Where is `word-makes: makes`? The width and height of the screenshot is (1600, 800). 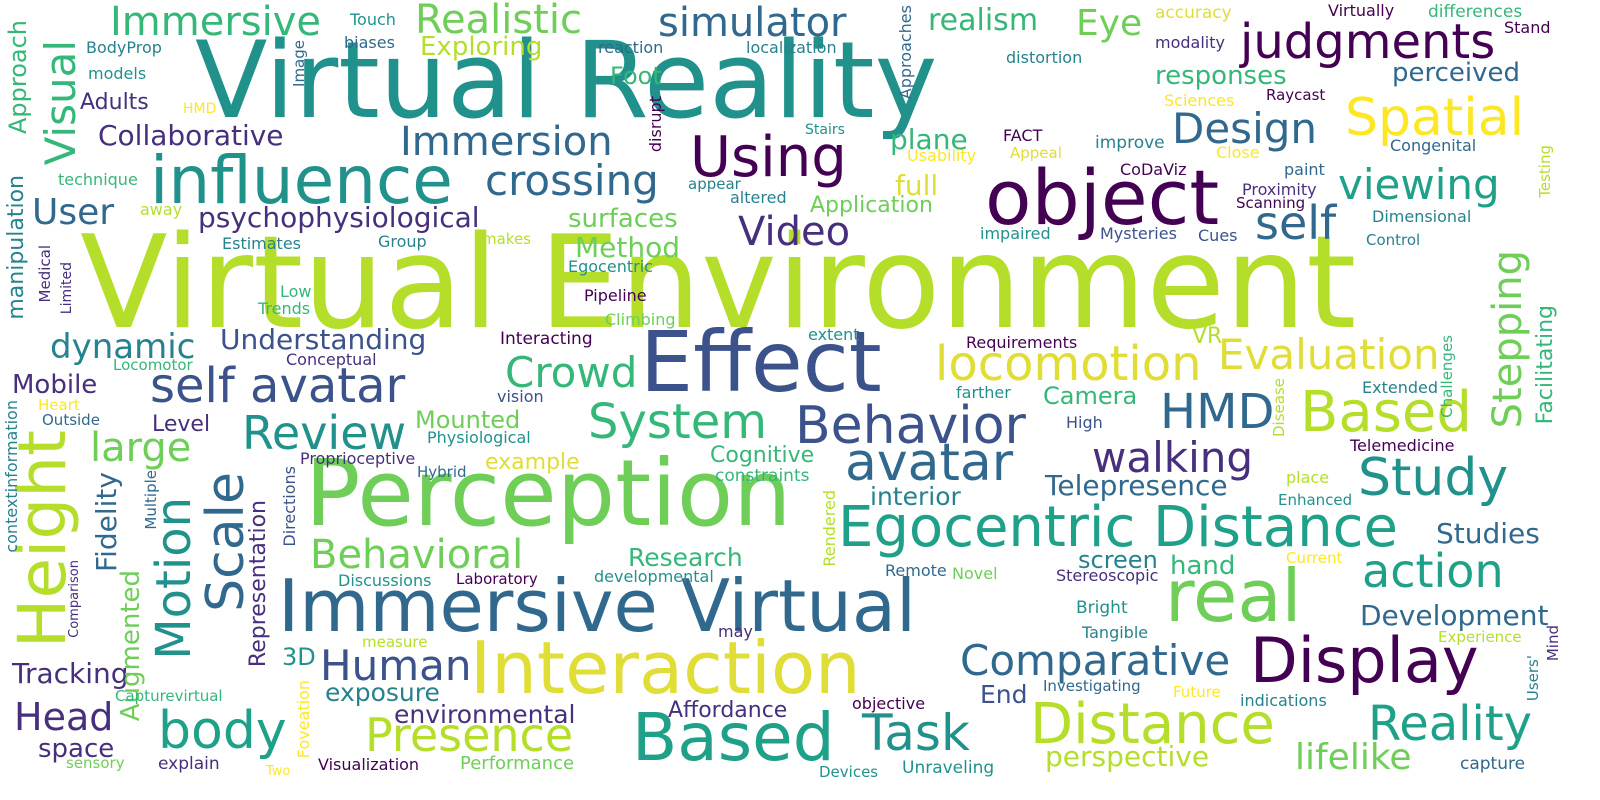 word-makes: makes is located at coordinates (506, 239).